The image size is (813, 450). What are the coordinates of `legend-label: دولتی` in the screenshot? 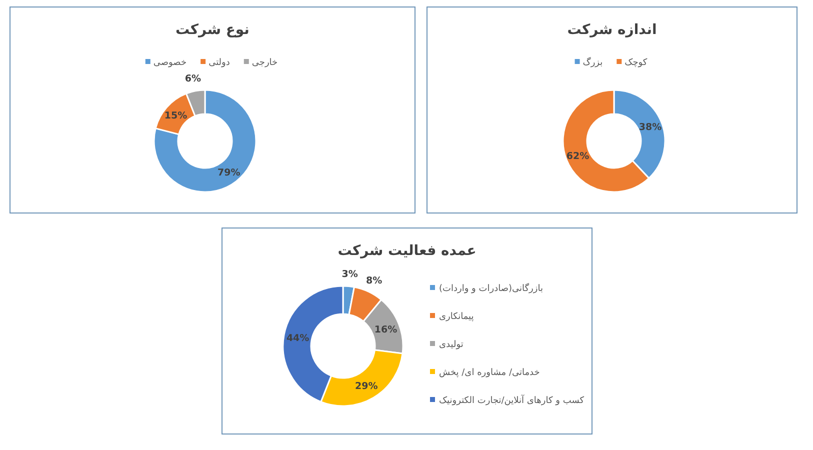 It's located at (219, 63).